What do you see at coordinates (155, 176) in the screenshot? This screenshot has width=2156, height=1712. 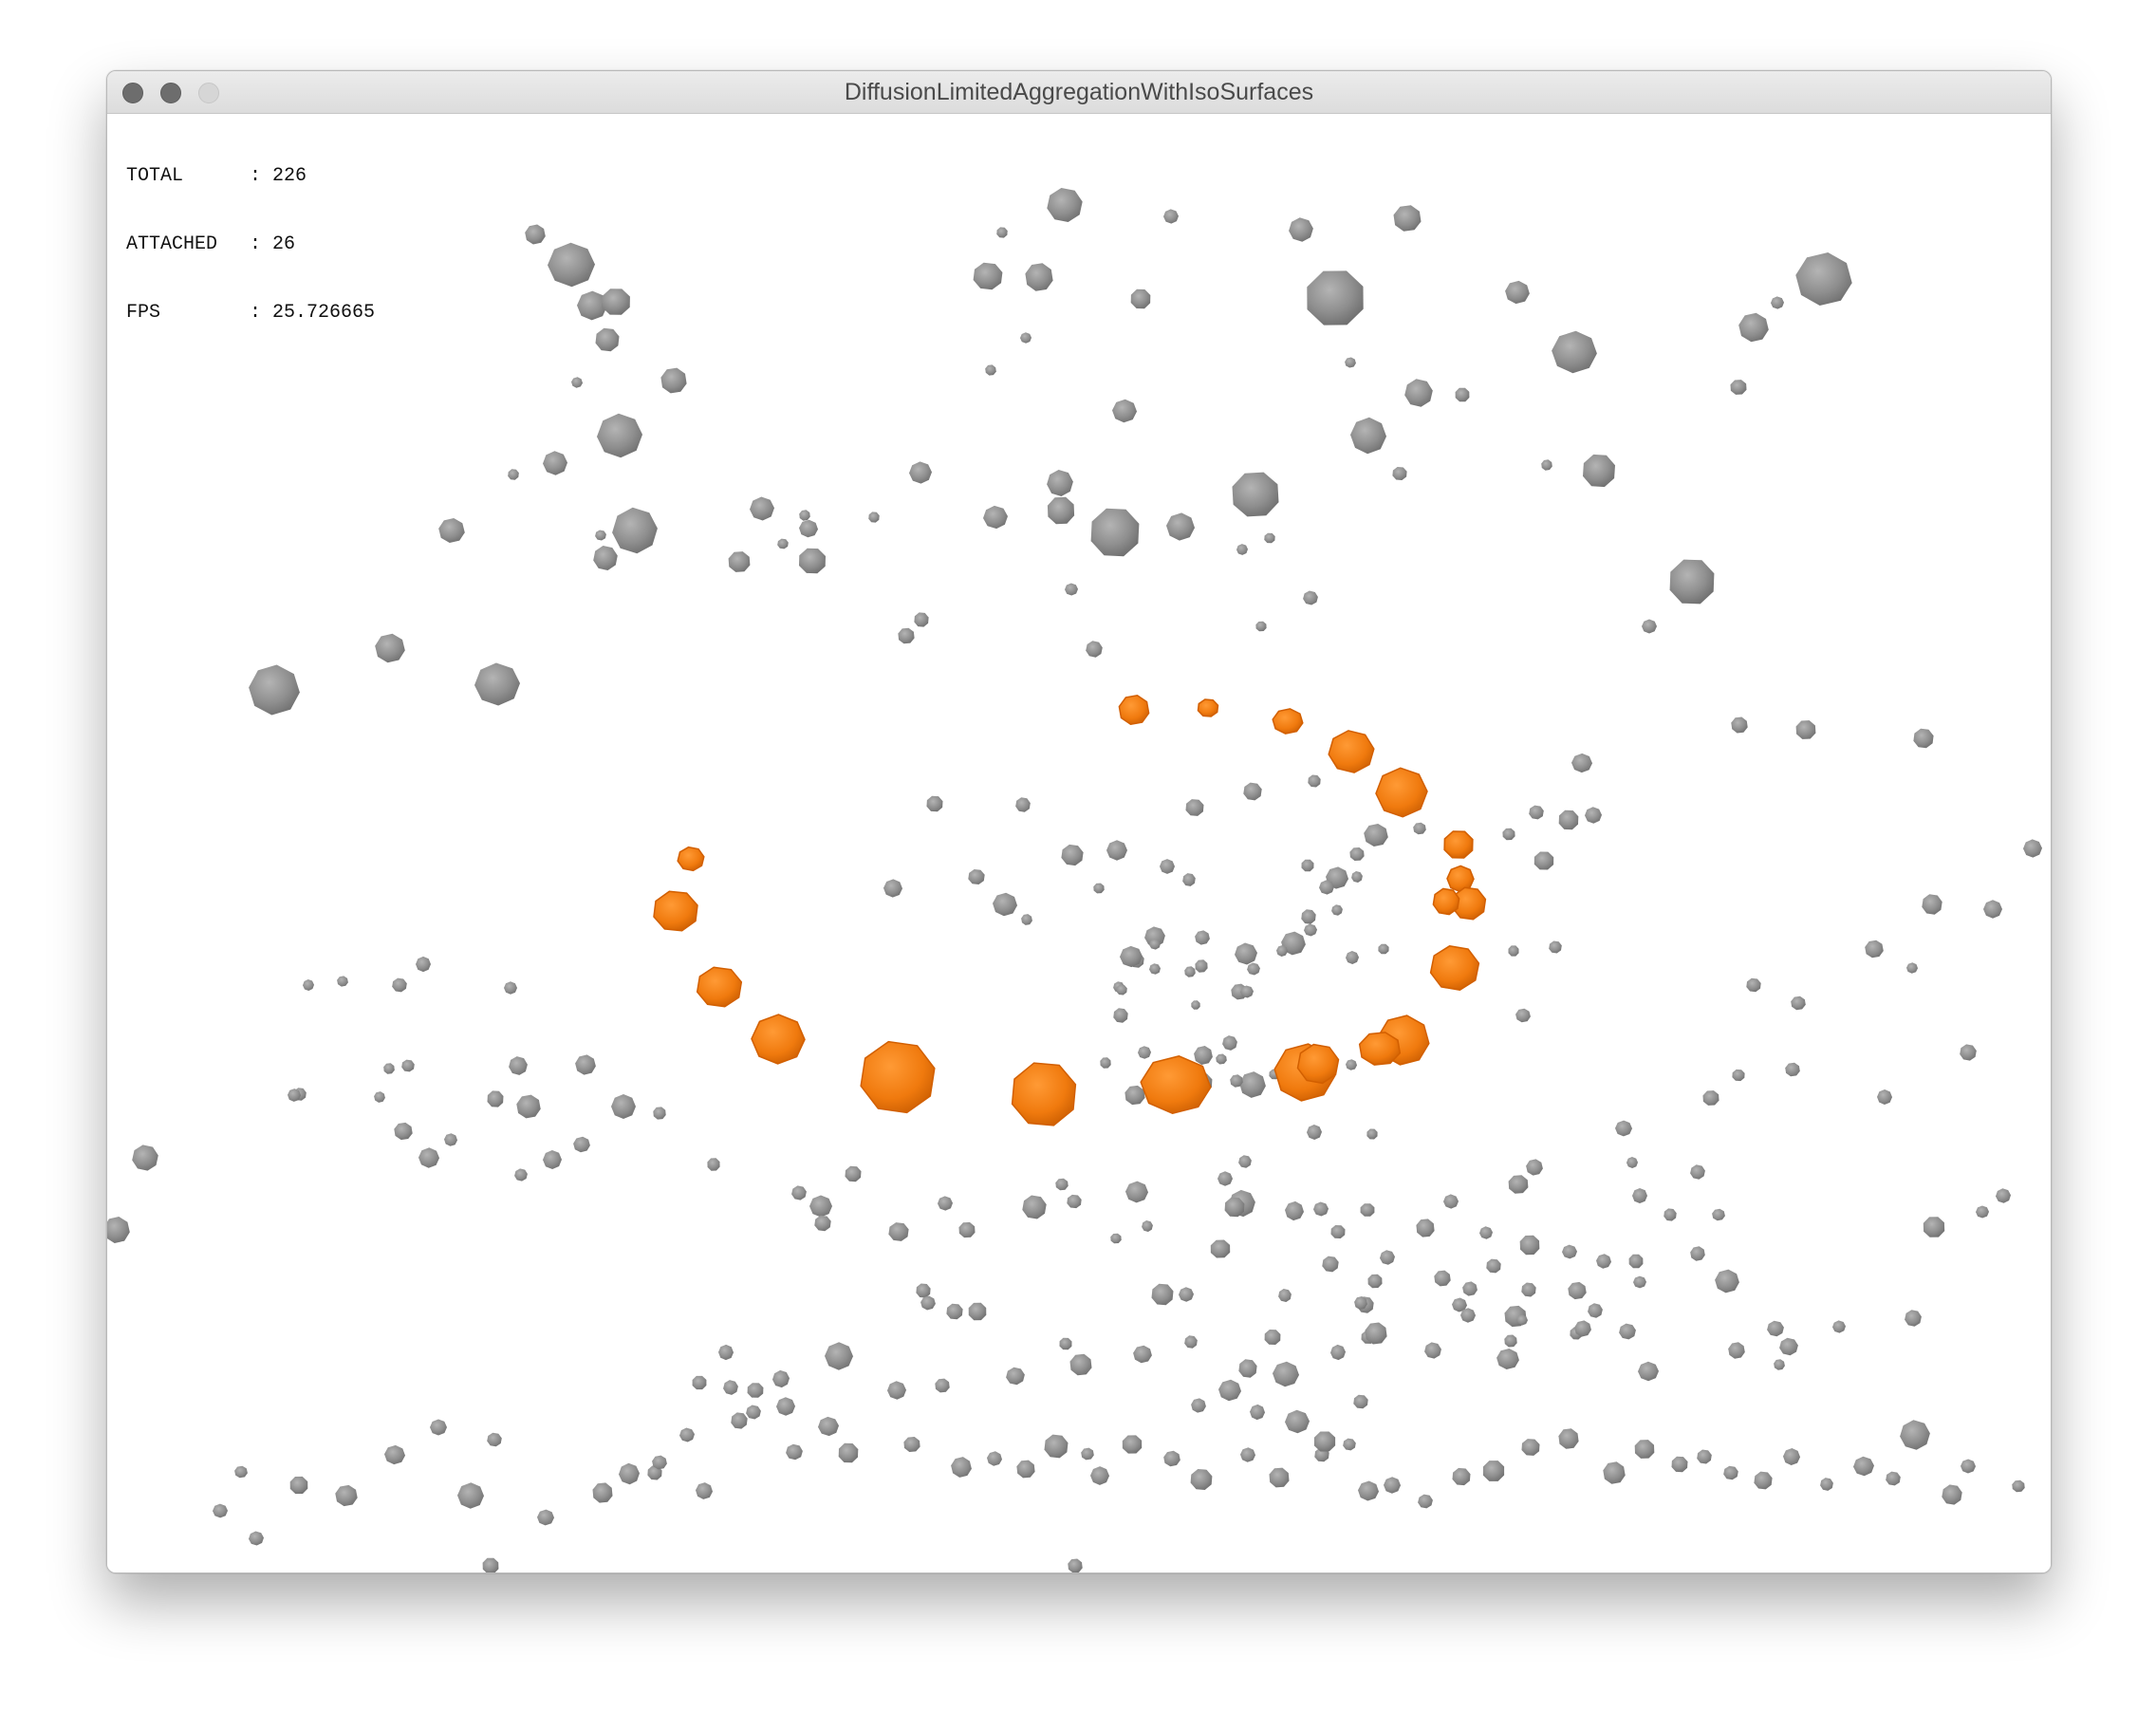 I see `total-label: TOTAL` at bounding box center [155, 176].